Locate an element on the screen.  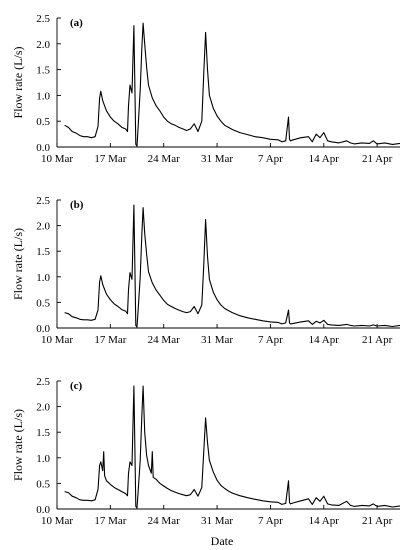
x-axis-title: Date is located at coordinates (222, 541).